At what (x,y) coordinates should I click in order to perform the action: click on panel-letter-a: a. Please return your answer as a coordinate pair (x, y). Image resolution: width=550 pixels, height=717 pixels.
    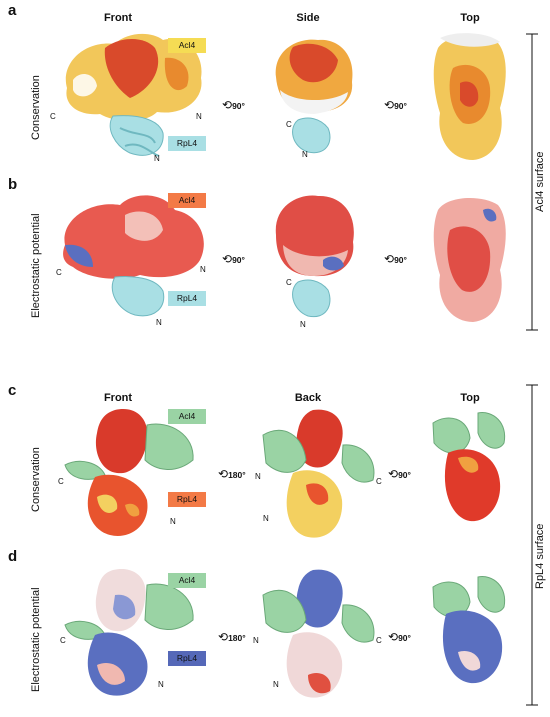
    Looking at the image, I should click on (12, 10).